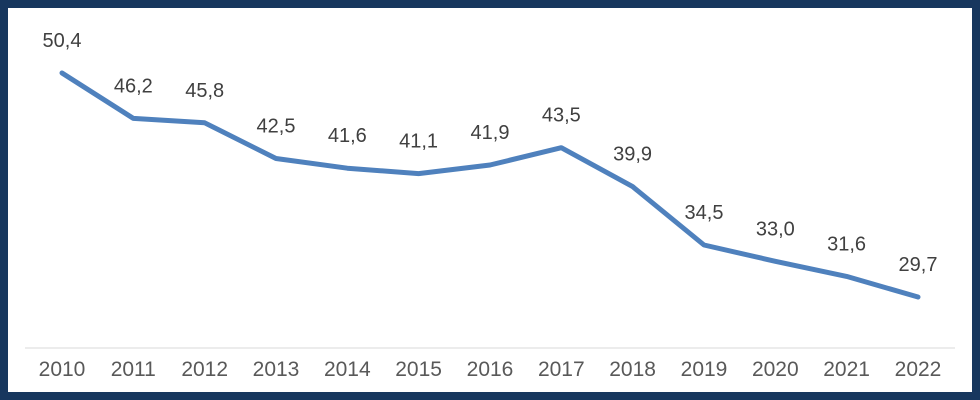 This screenshot has width=980, height=400. What do you see at coordinates (846, 244) in the screenshot?
I see `data-label: 31,6` at bounding box center [846, 244].